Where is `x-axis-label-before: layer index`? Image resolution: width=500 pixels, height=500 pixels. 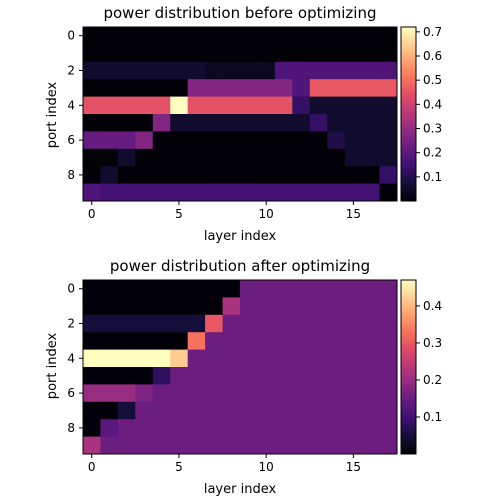 x-axis-label-before: layer index is located at coordinates (240, 236).